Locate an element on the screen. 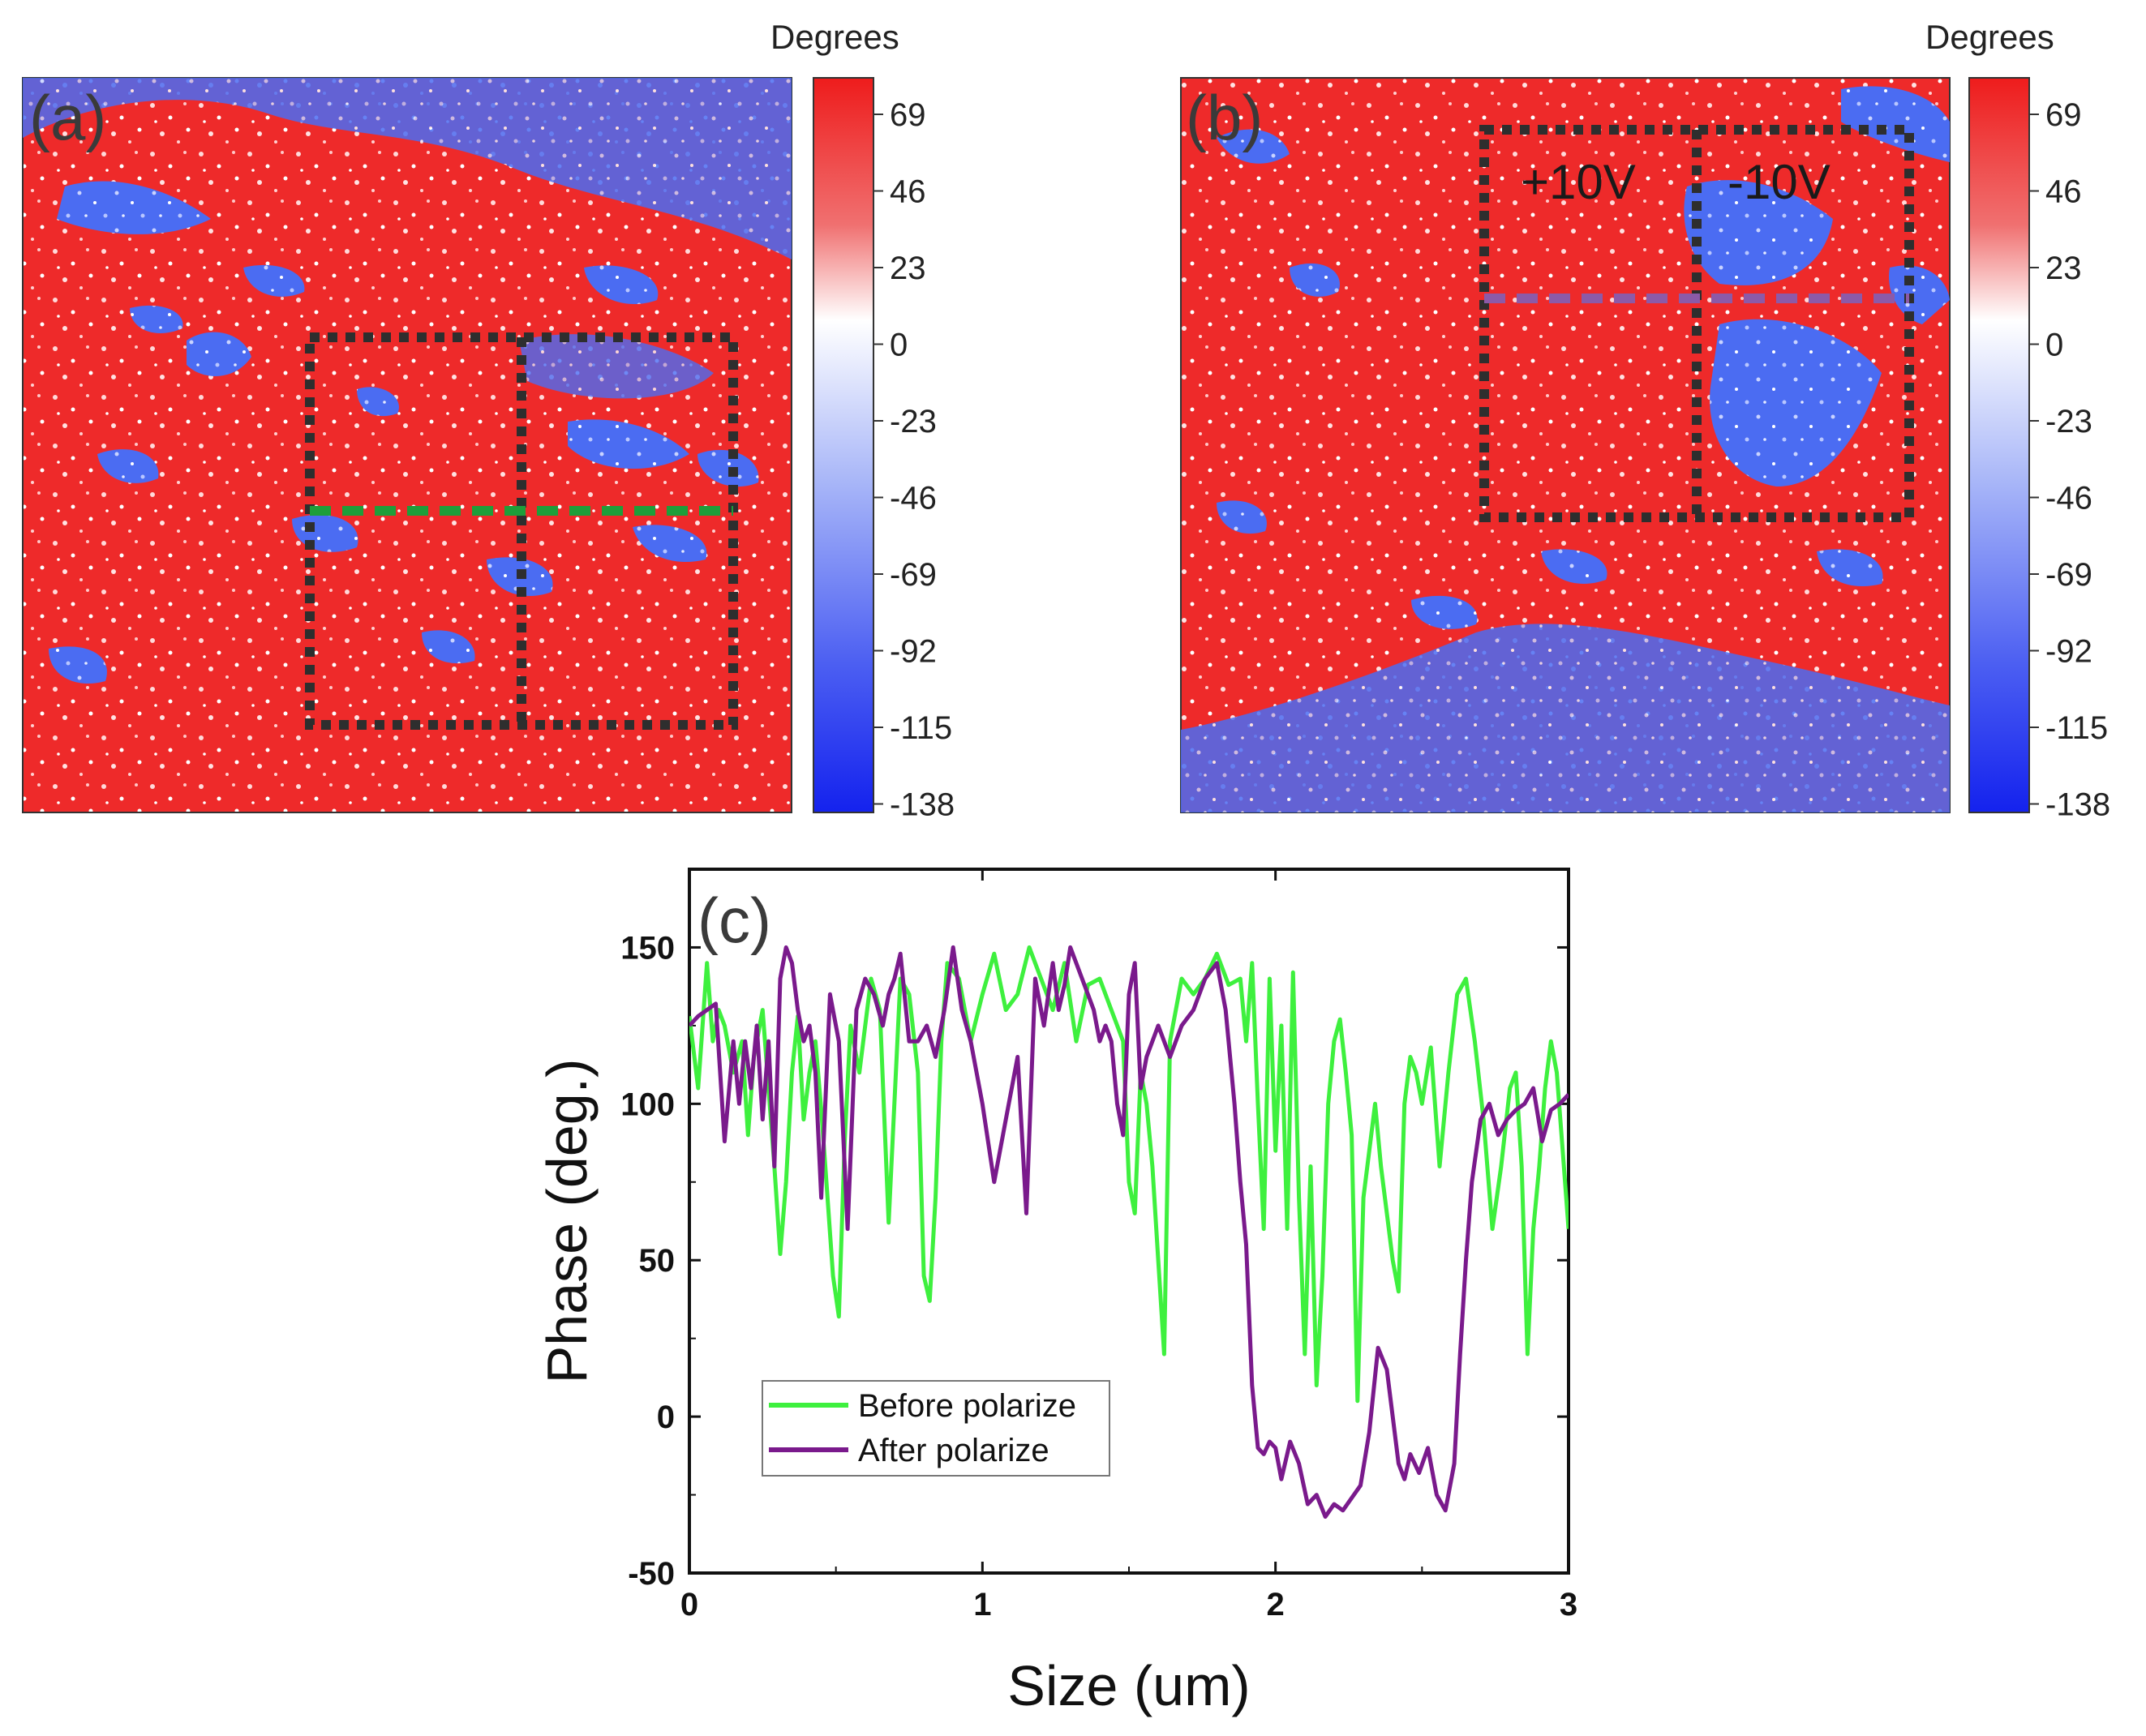 The height and width of the screenshot is (1736, 2146). y-tick-label: 50 is located at coordinates (657, 1261).